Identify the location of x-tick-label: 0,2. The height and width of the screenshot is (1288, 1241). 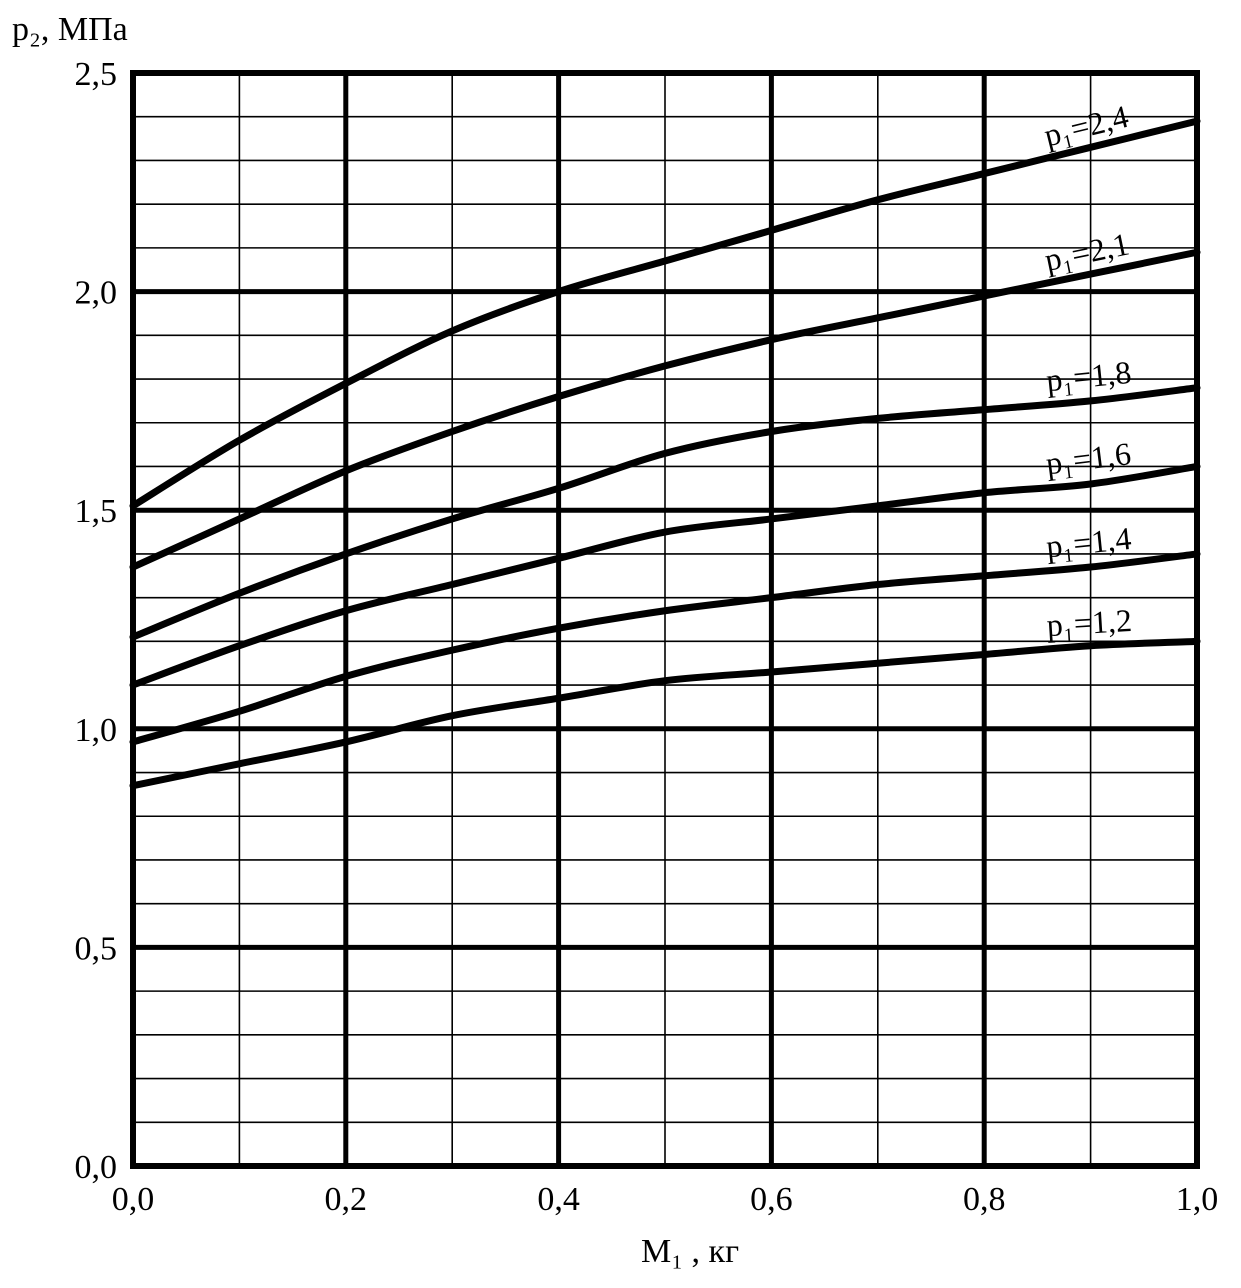
(346, 1199).